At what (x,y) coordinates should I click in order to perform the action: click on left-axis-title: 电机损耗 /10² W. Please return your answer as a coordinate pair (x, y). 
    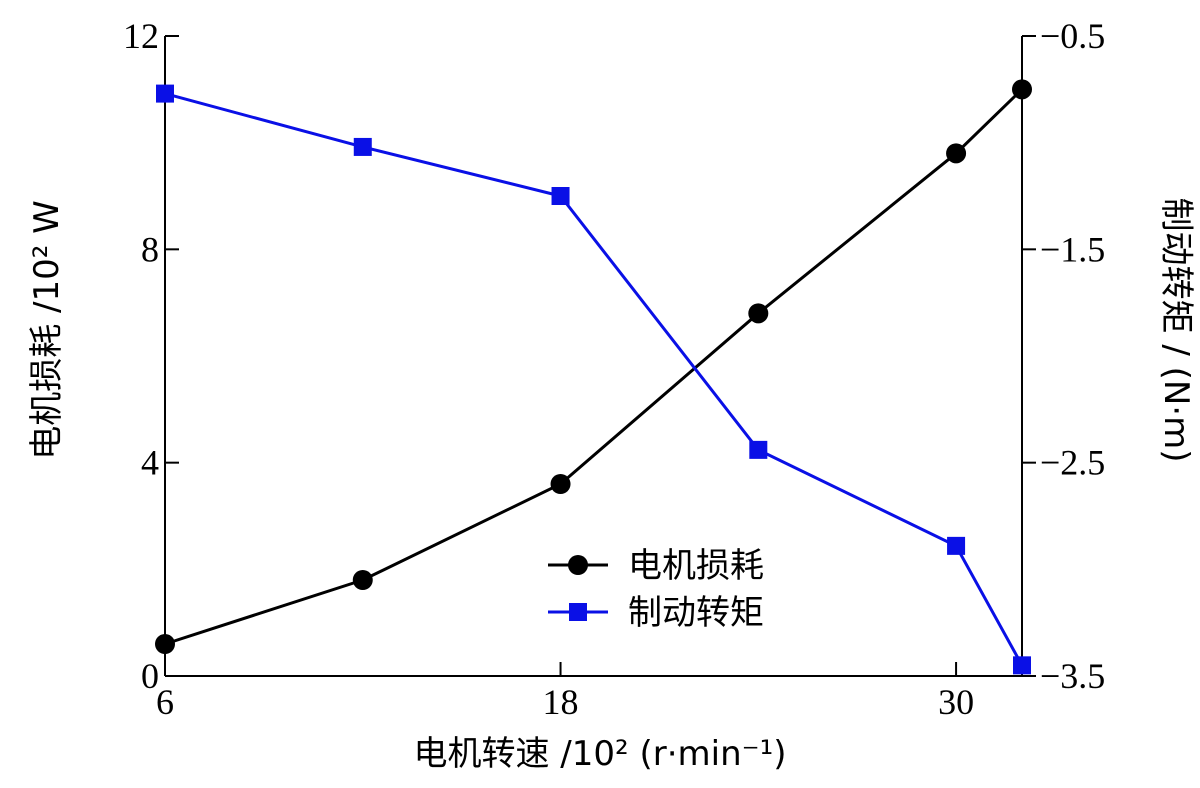
    Looking at the image, I should click on (47, 330).